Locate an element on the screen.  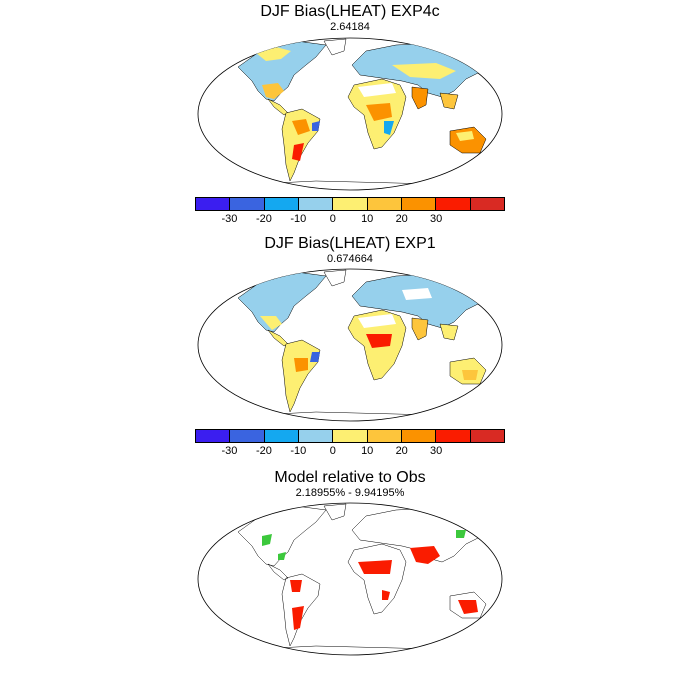
panel-subtitle: 2.64184 is located at coordinates (350, 27).